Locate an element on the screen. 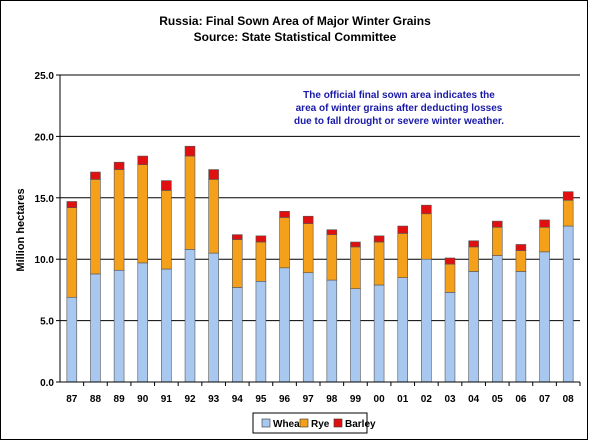 Image resolution: width=590 pixels, height=442 pixels. x-tick-label: 03 is located at coordinates (450, 399).